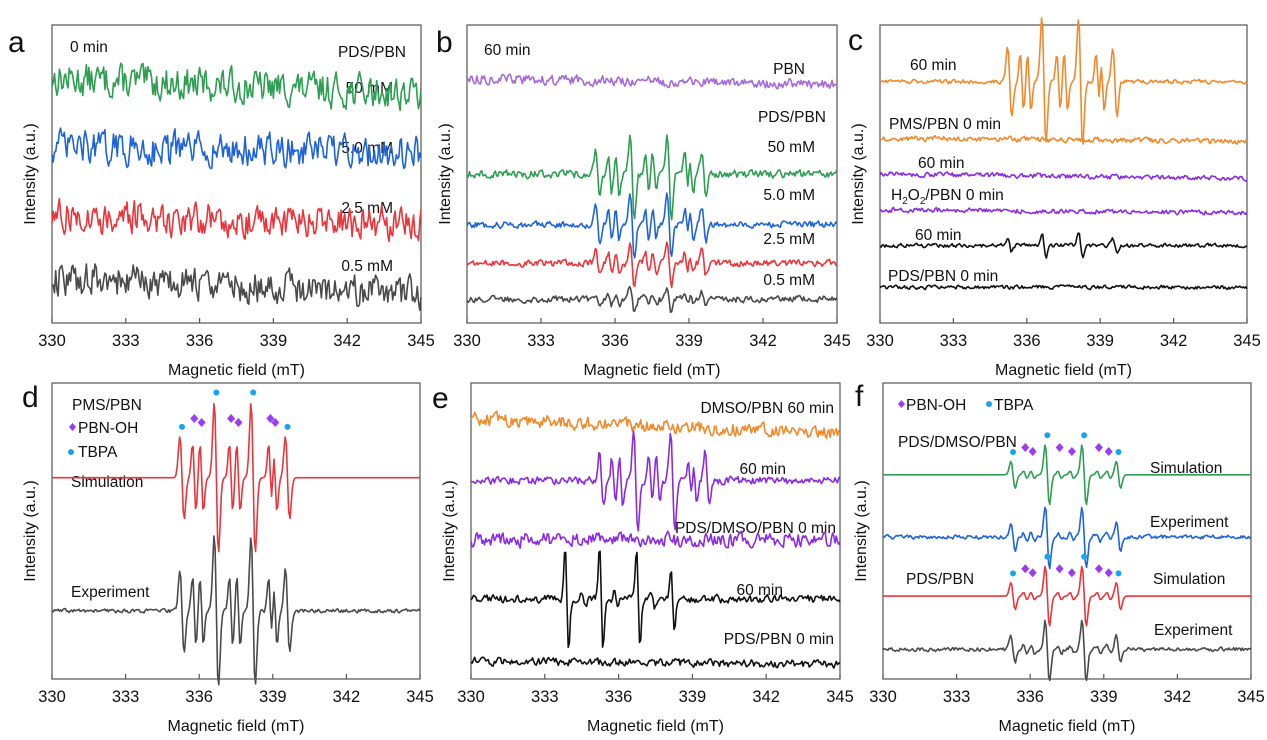 This screenshot has width=1267, height=740. Describe the element at coordinates (236, 220) in the screenshot. I see `spectrum-trace-2-5-mm` at that location.